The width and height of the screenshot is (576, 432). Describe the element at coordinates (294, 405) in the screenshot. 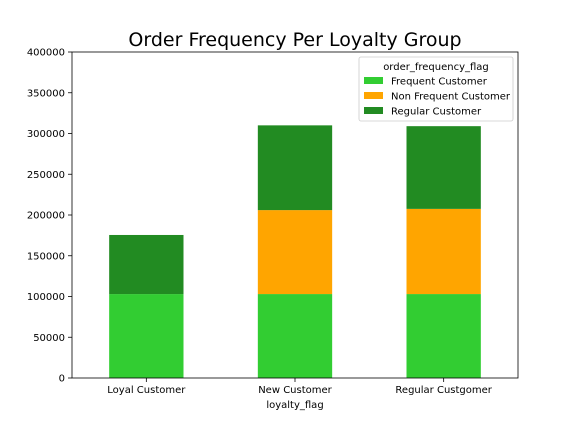

I see `x-axis-label: loyalty_flag` at that location.